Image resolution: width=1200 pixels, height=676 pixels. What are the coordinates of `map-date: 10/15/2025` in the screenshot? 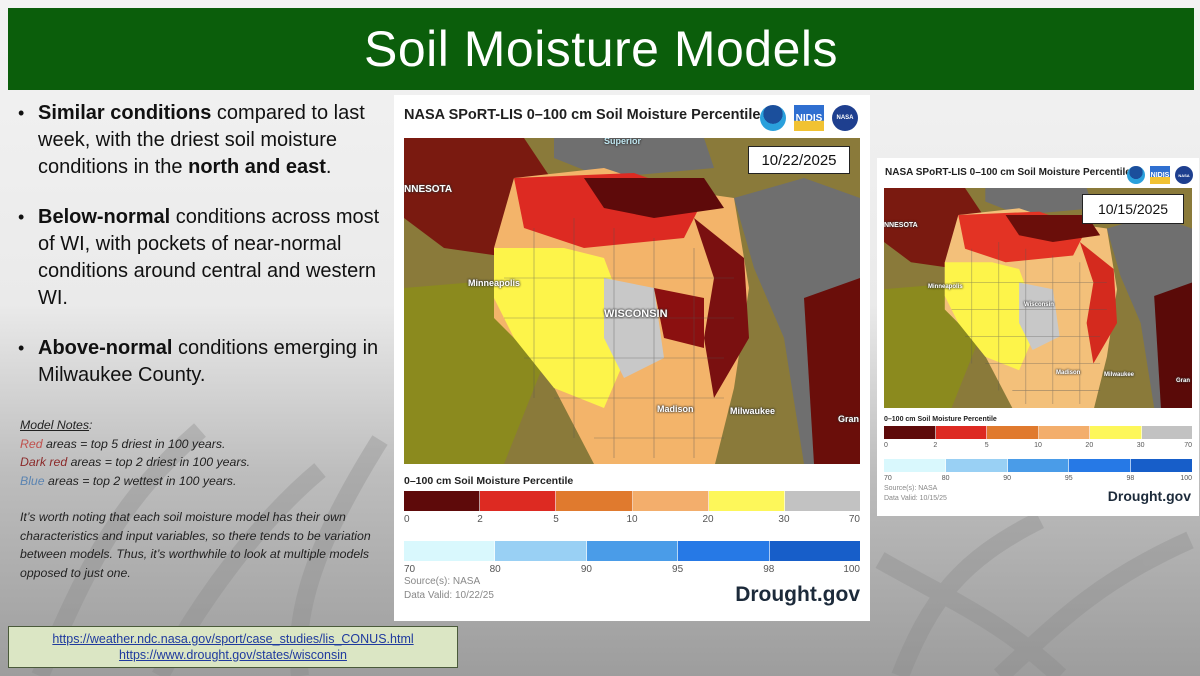 It's located at (1133, 209).